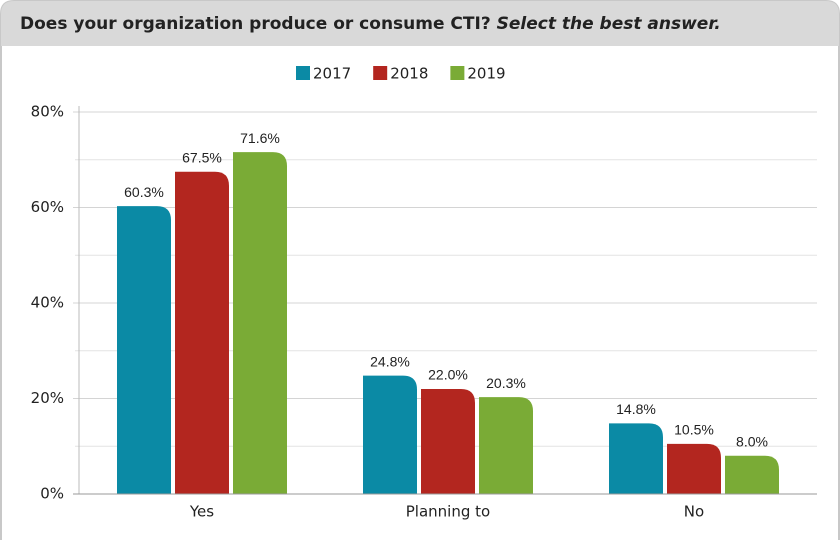 The height and width of the screenshot is (544, 840). I want to click on x-tick-label: No, so click(694, 512).